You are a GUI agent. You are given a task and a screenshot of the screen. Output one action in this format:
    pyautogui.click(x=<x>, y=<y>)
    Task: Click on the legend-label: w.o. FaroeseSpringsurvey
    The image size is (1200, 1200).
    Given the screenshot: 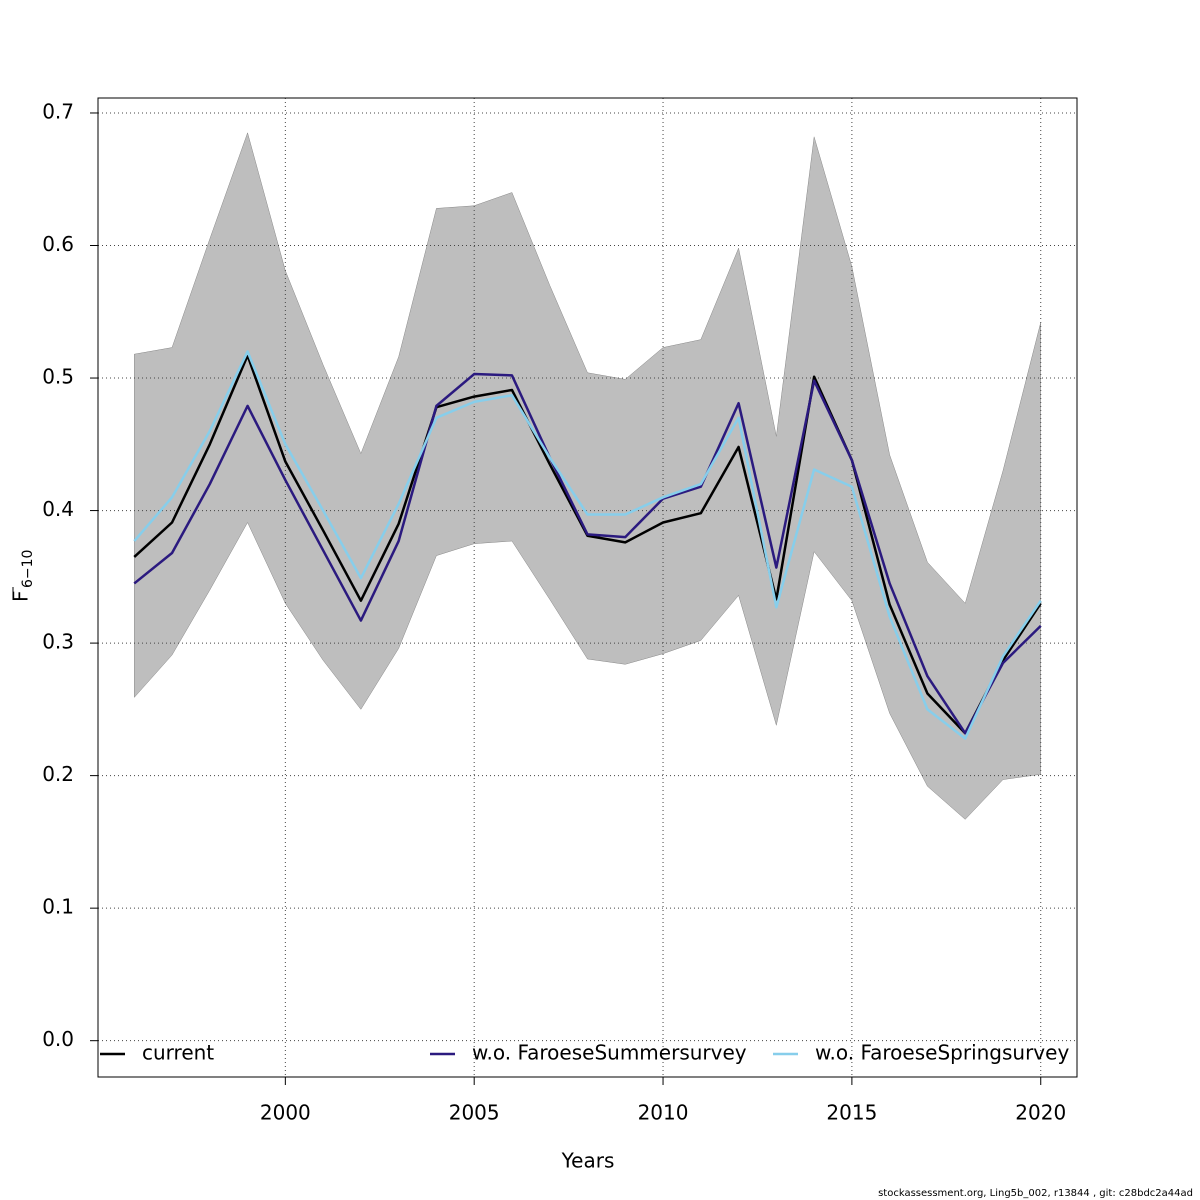 What is the action you would take?
    pyautogui.click(x=942, y=1053)
    